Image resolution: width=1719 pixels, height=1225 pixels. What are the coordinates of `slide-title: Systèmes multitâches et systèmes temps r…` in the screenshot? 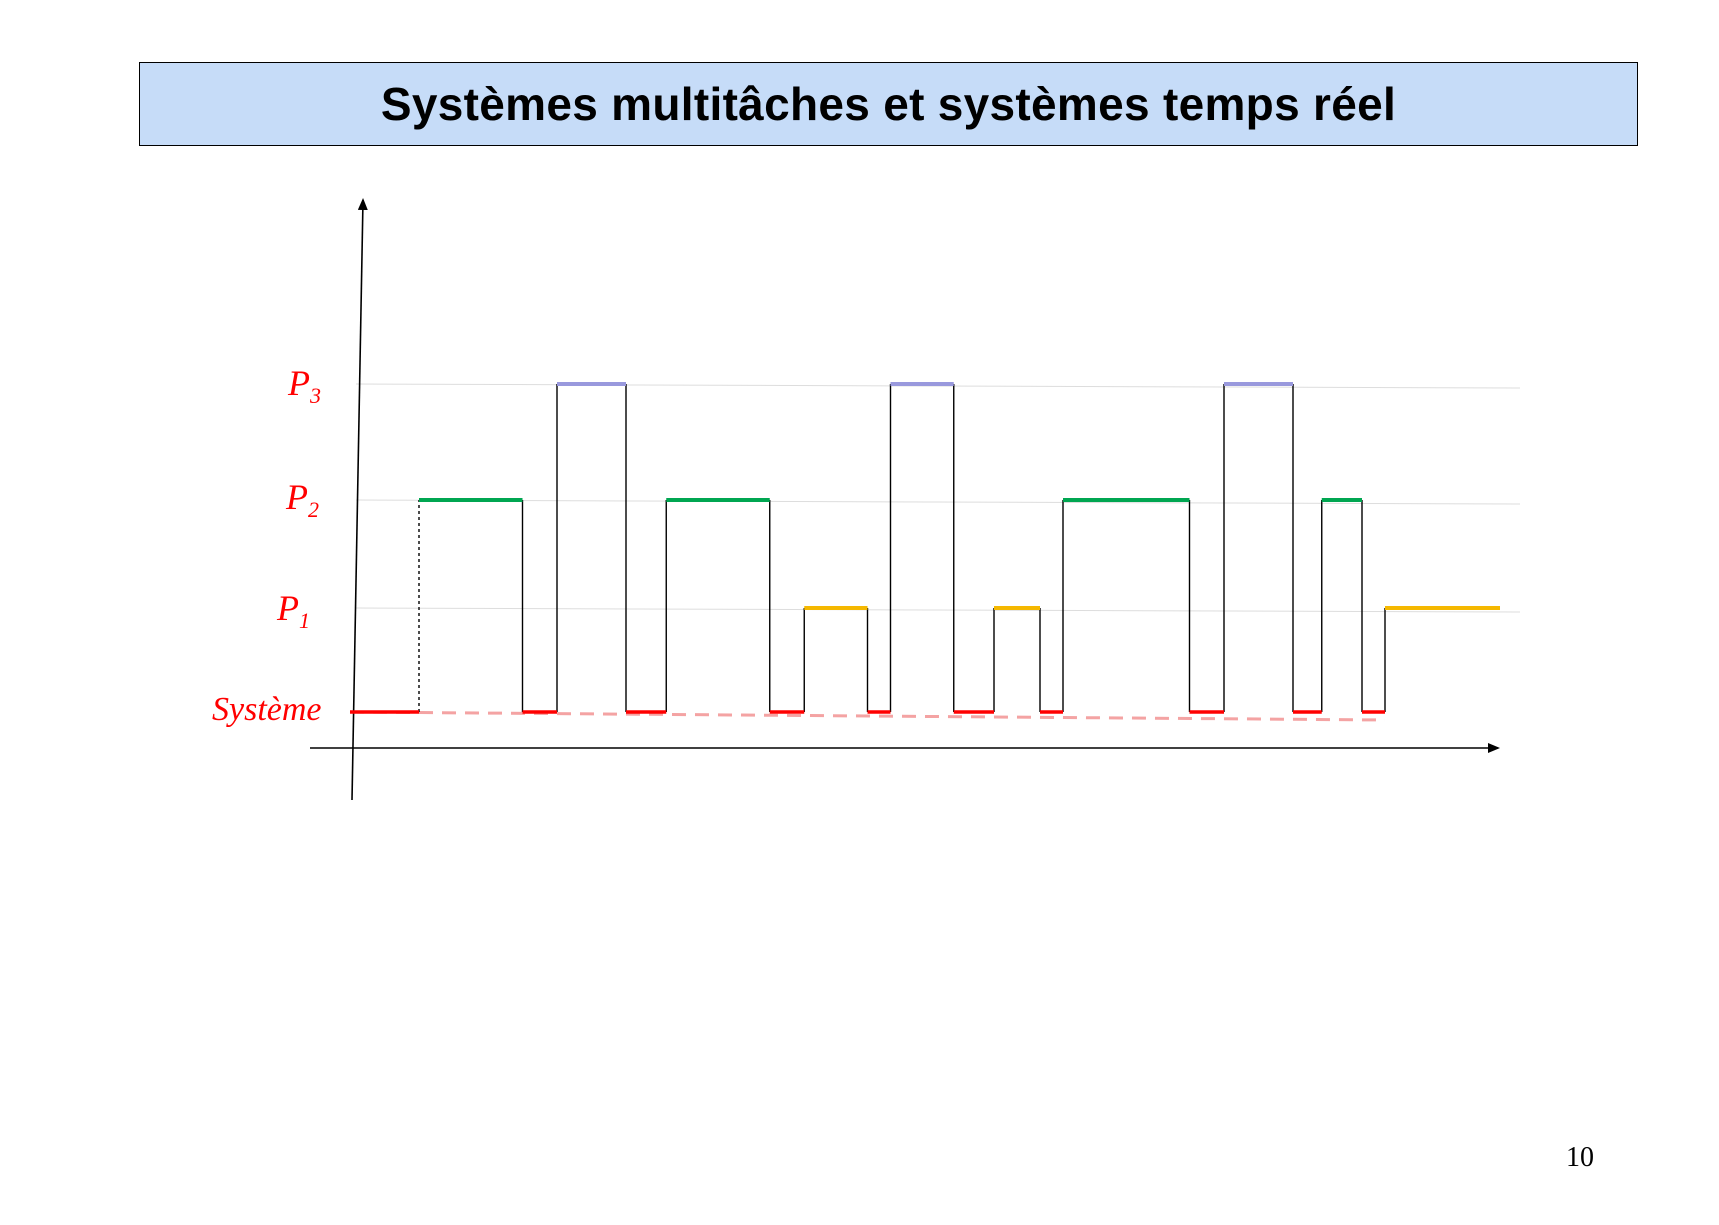 It's located at (888, 104).